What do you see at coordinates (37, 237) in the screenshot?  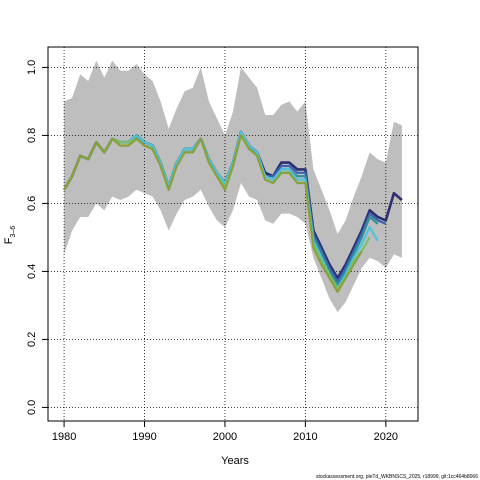 I see `y-axis: 0.0 0.2 0.4 0.6 0.8 1.0` at bounding box center [37, 237].